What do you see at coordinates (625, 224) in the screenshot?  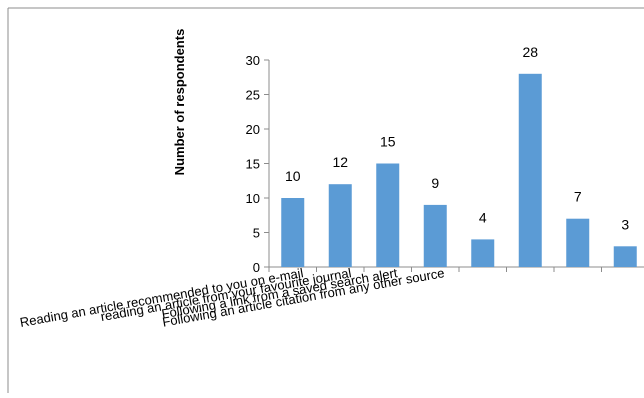 I see `bar-value-label: 3` at bounding box center [625, 224].